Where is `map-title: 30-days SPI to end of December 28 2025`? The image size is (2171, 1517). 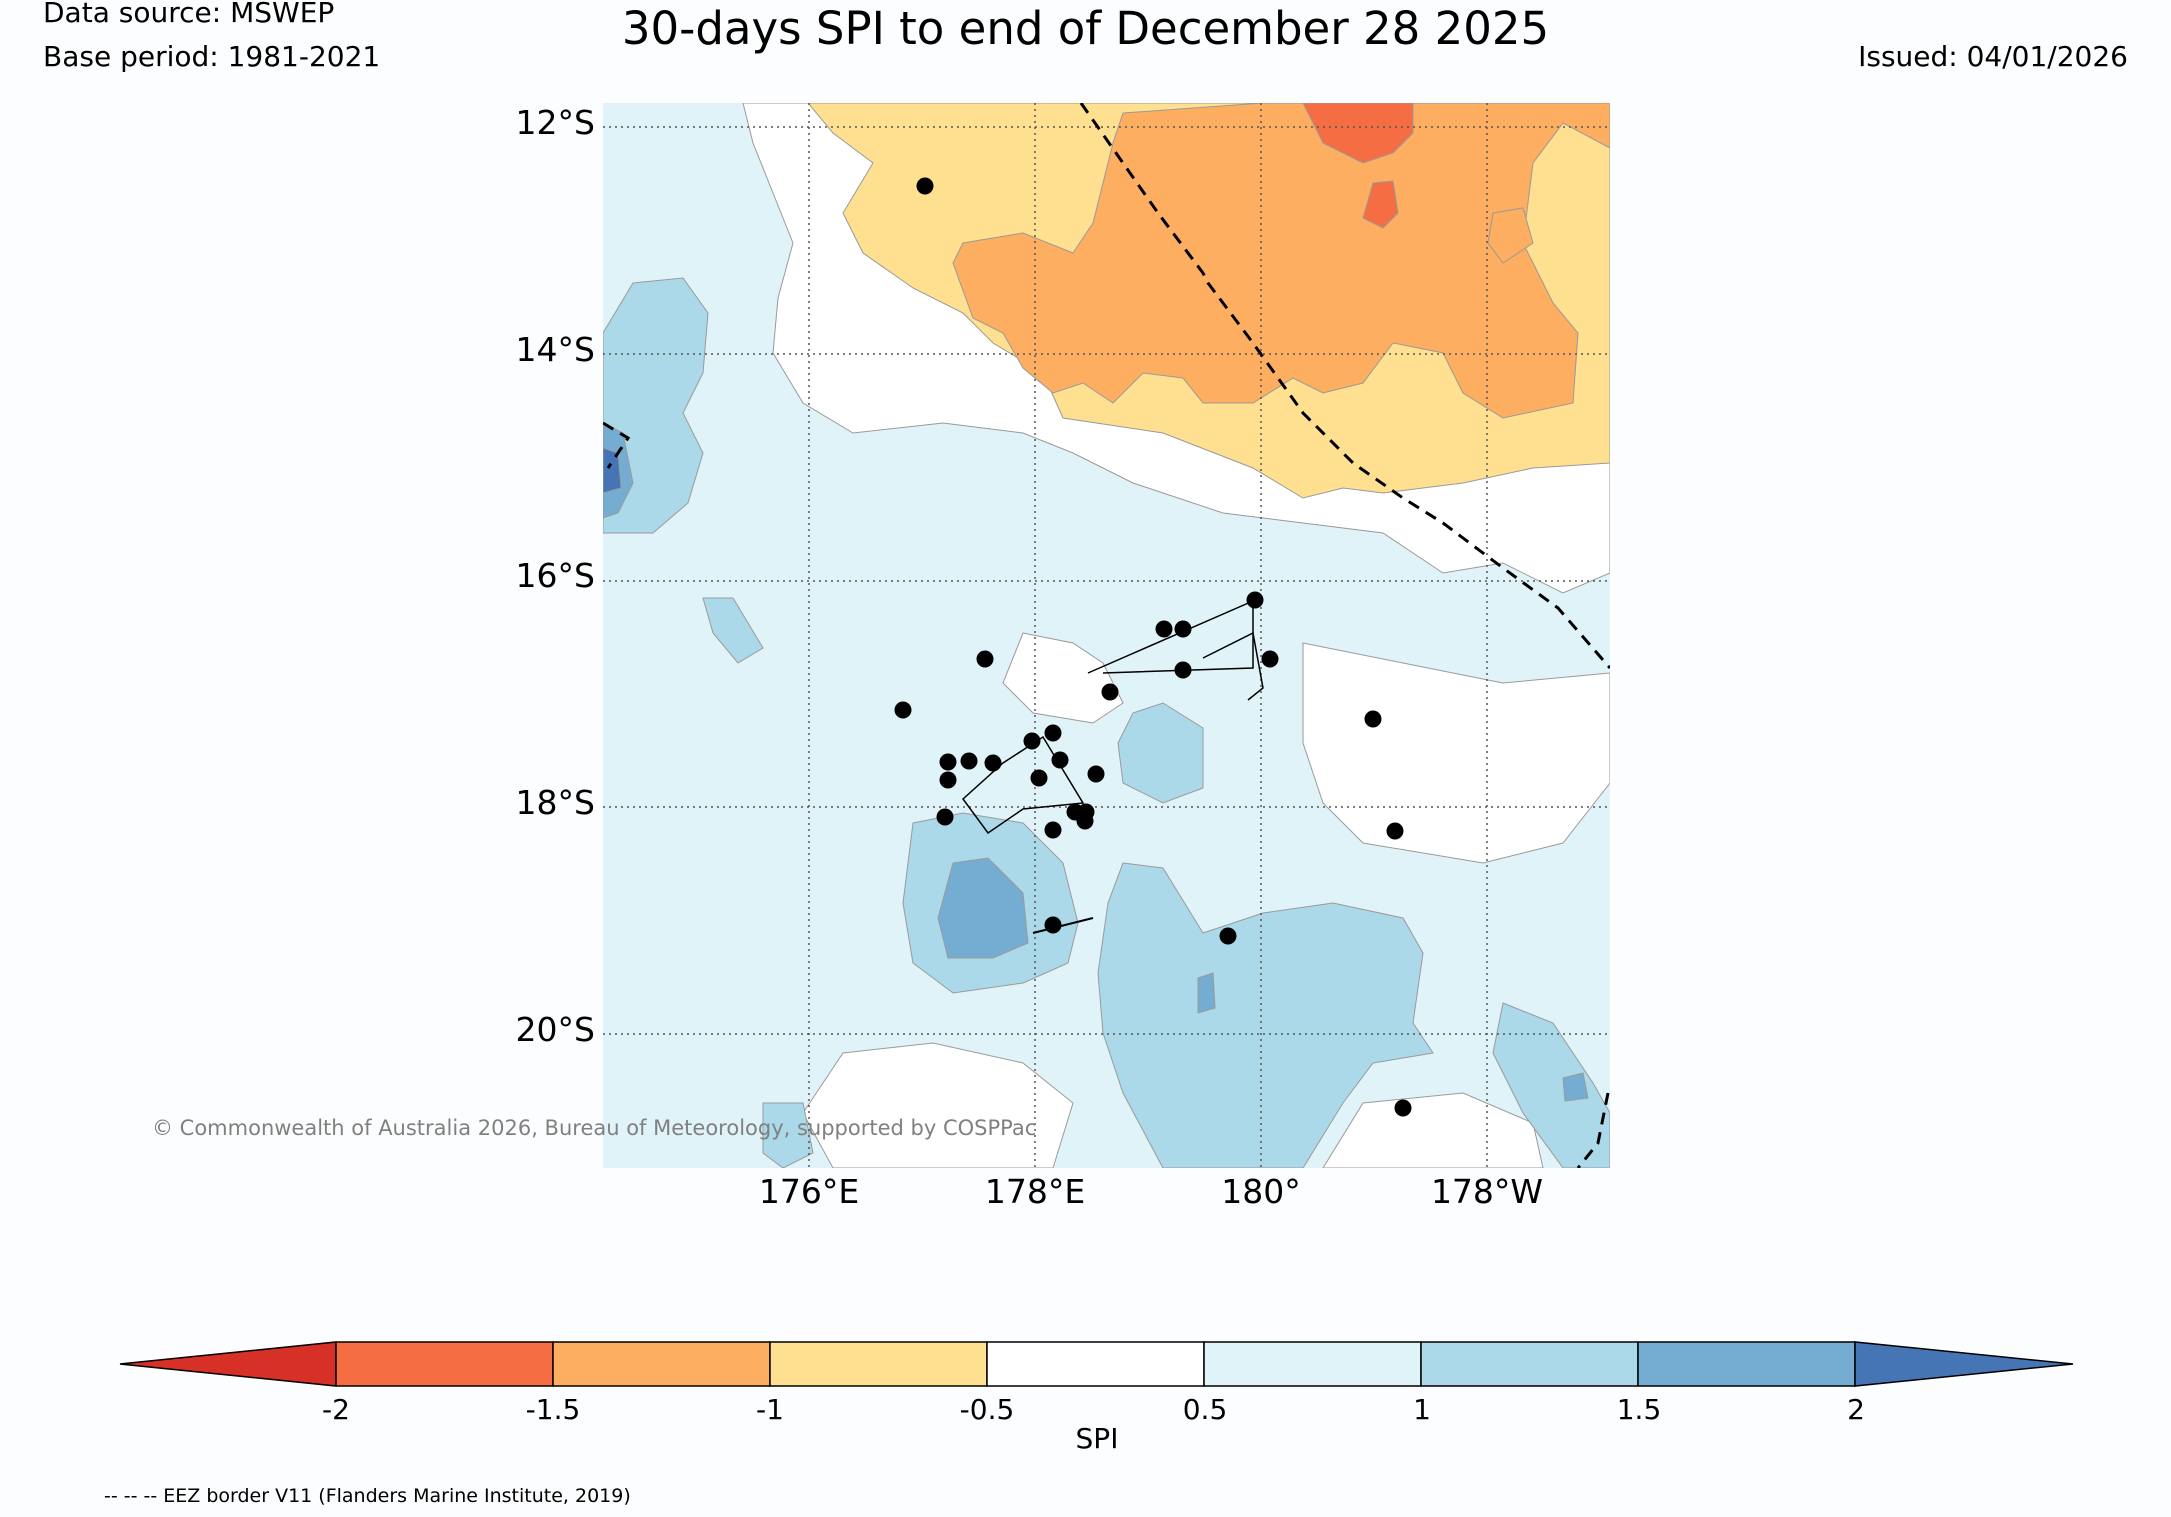 map-title: 30-days SPI to end of December 28 2025 is located at coordinates (1085, 28).